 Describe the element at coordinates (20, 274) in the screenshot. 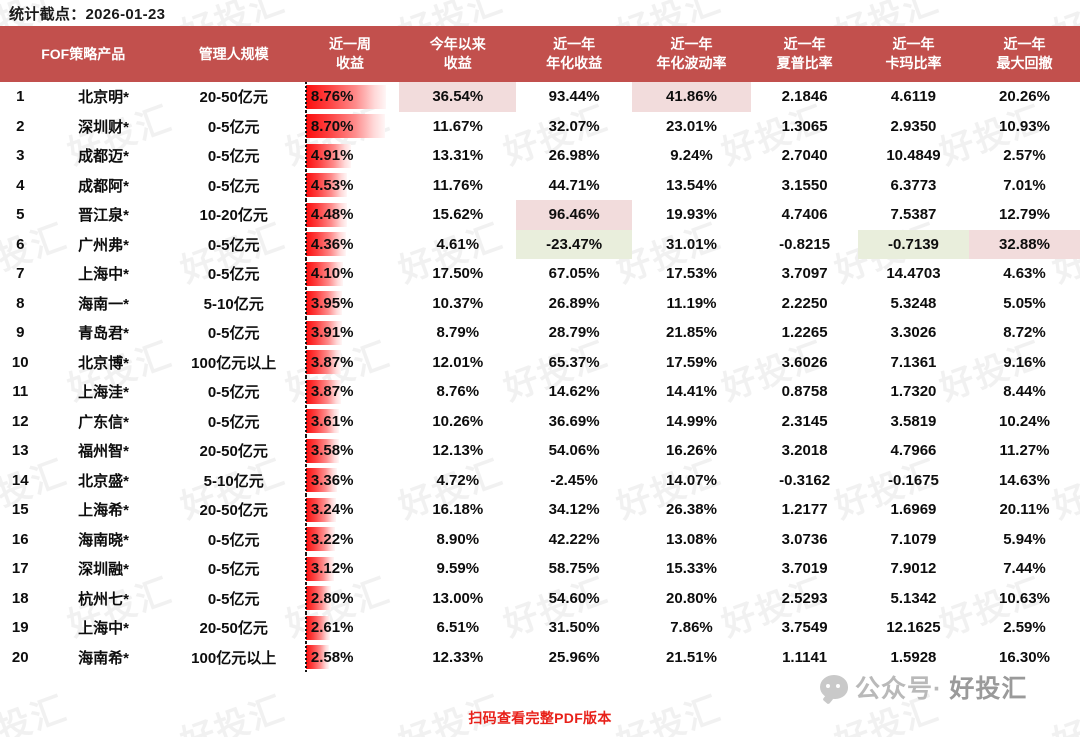

I see `cell-rank: 7` at that location.